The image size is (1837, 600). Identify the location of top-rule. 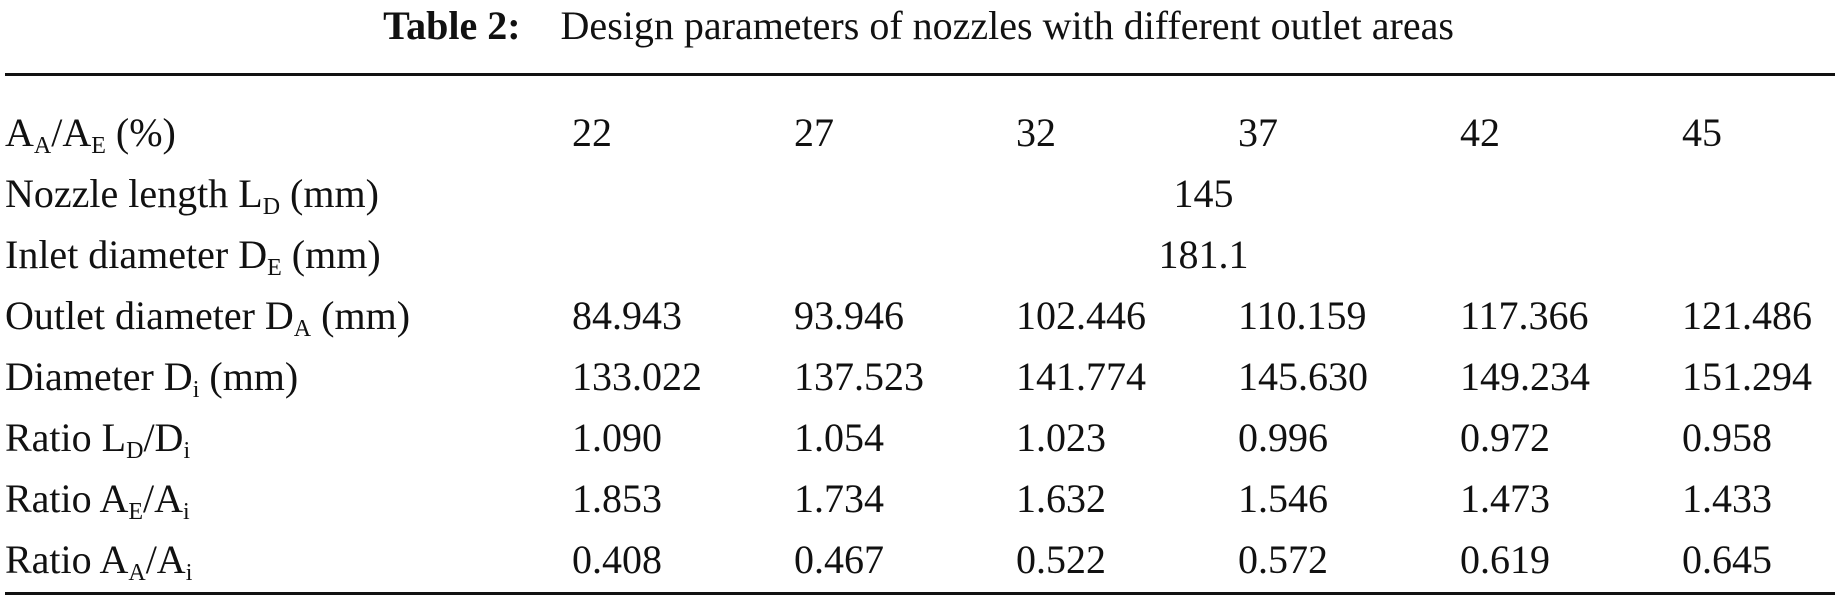
(920, 74).